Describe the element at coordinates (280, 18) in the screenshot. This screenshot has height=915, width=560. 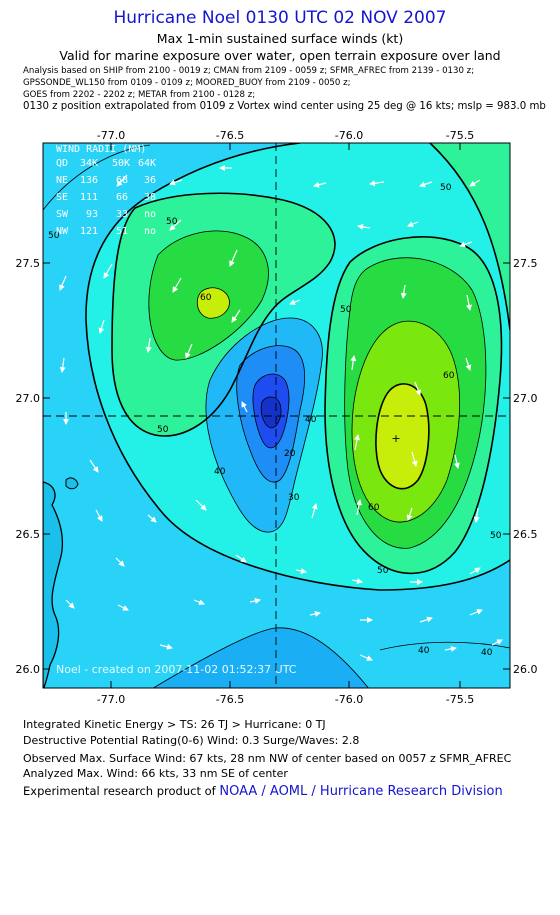
I see `page-title: Hurricane Noel 0130 UTC 02 NOV 2007` at that location.